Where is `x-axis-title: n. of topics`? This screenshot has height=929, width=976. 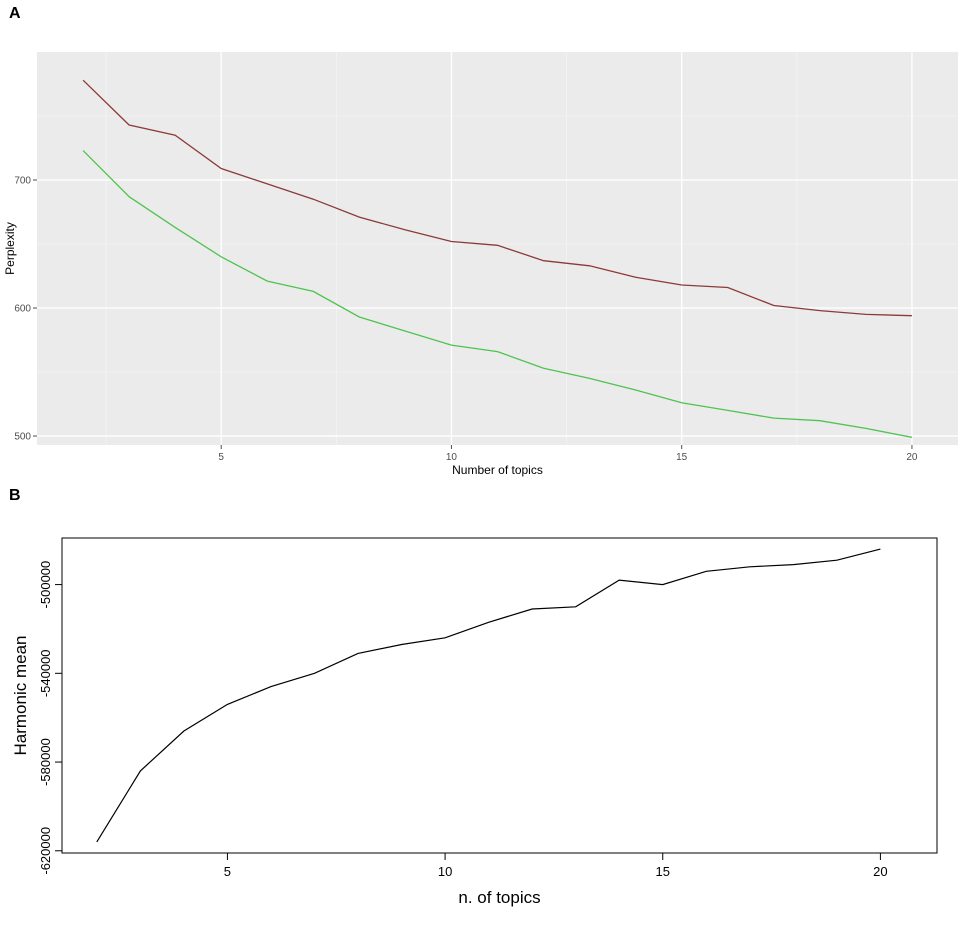
x-axis-title: n. of topics is located at coordinates (499, 897).